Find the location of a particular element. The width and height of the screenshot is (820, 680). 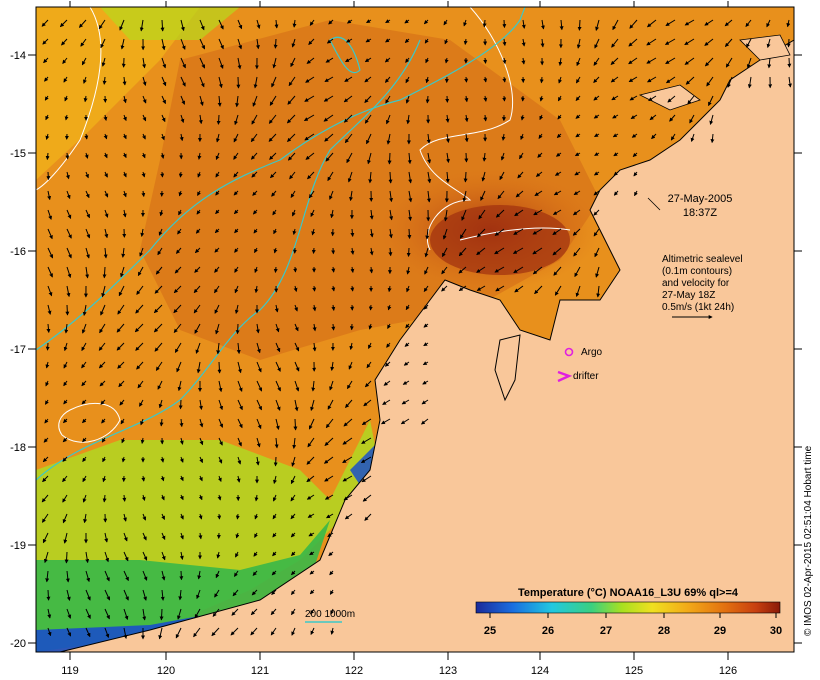

colorbar-tick-label: 26 is located at coordinates (548, 631).